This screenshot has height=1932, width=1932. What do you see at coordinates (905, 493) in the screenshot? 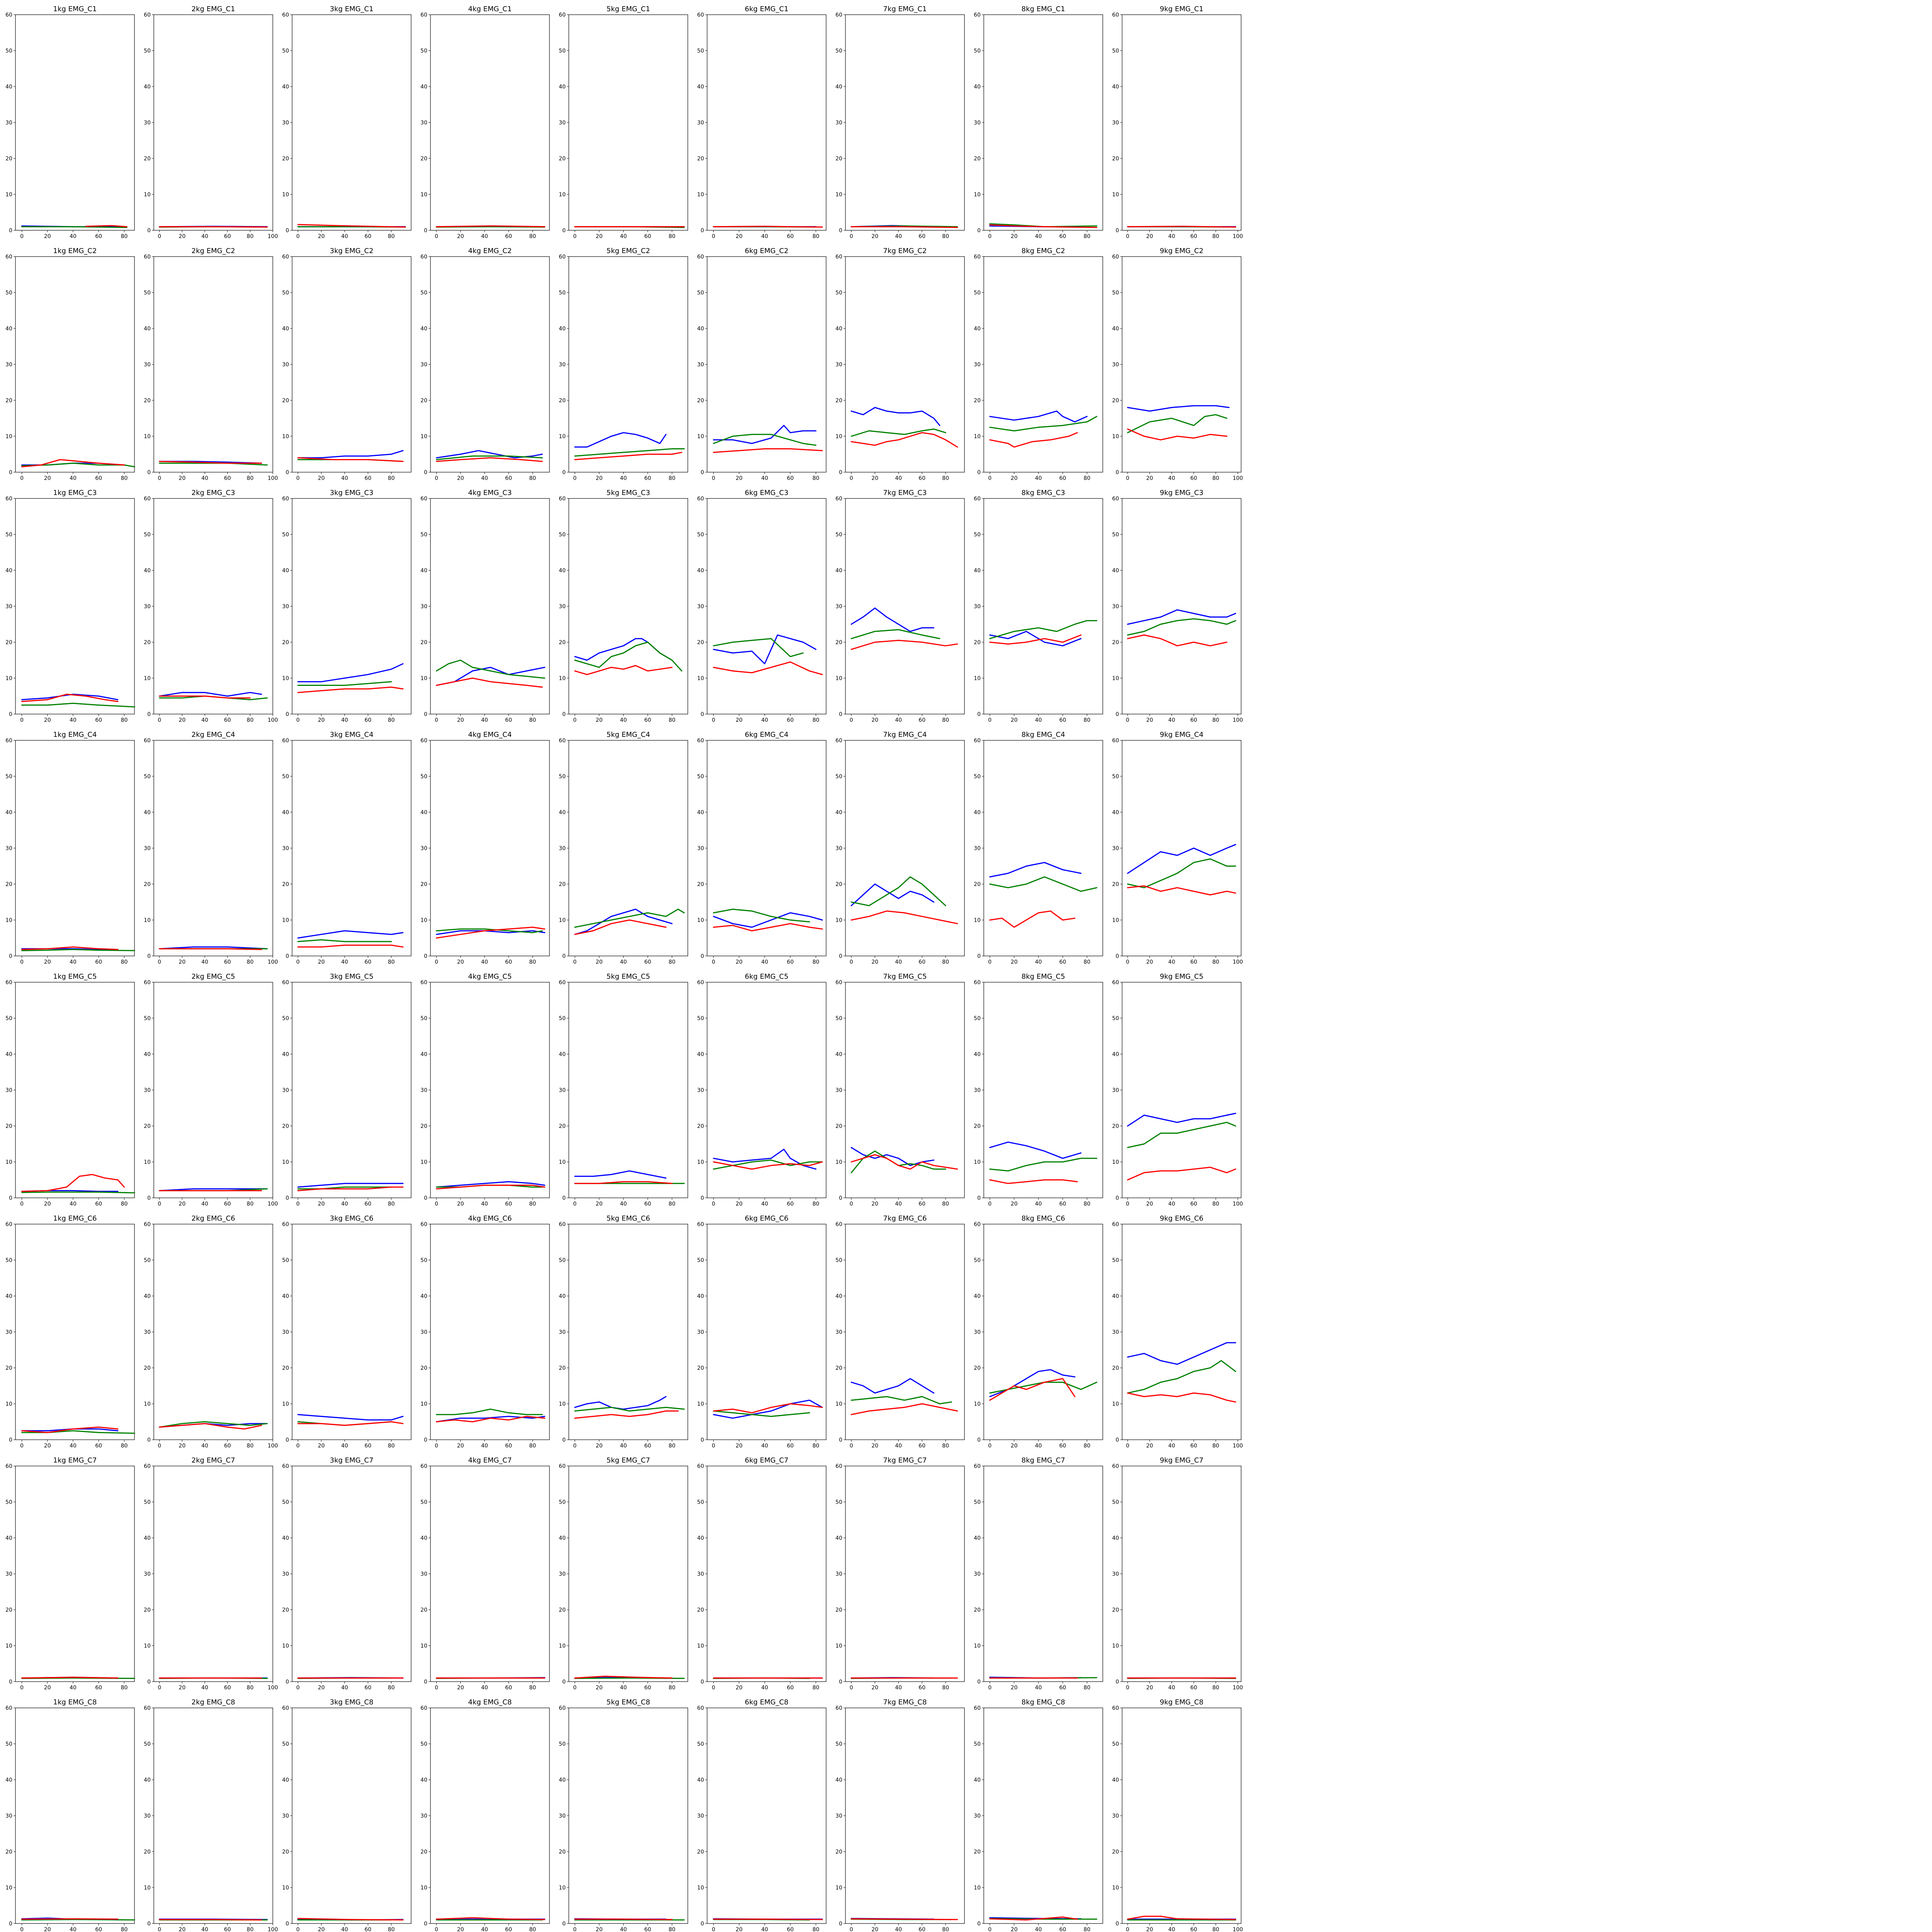
I see `panel-title: 7kg EMG_C3` at bounding box center [905, 493].